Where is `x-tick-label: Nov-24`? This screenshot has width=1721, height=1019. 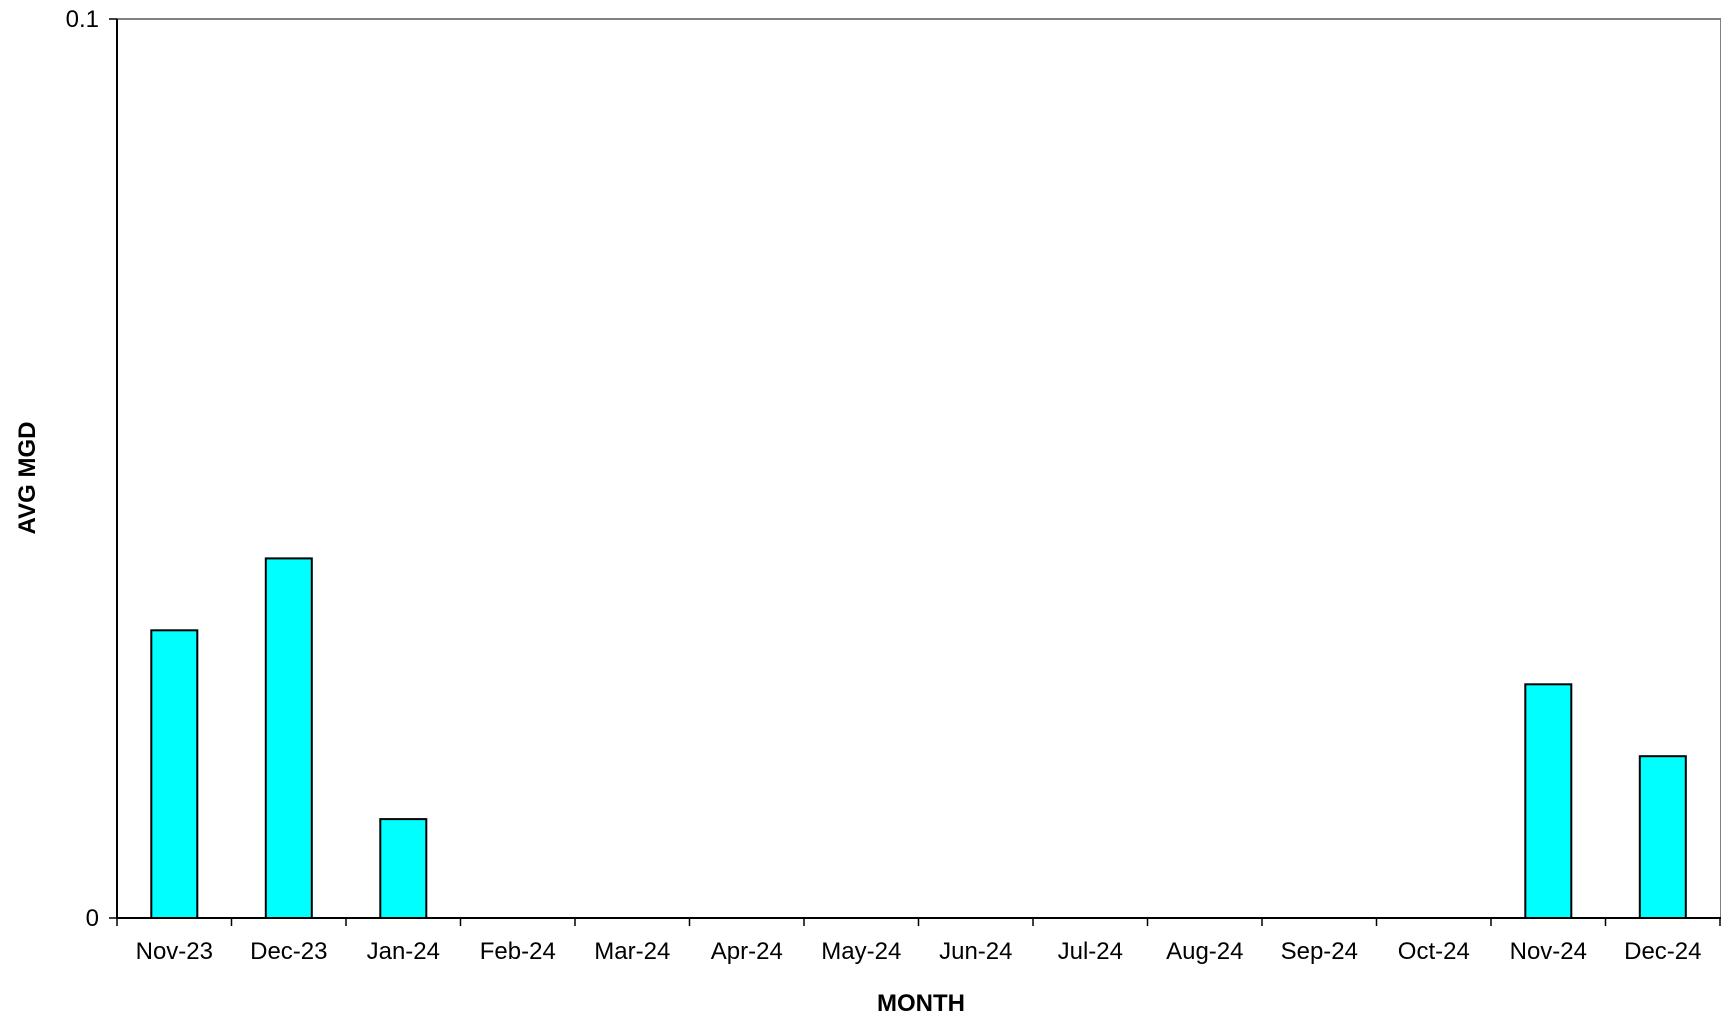
x-tick-label: Nov-24 is located at coordinates (1548, 951).